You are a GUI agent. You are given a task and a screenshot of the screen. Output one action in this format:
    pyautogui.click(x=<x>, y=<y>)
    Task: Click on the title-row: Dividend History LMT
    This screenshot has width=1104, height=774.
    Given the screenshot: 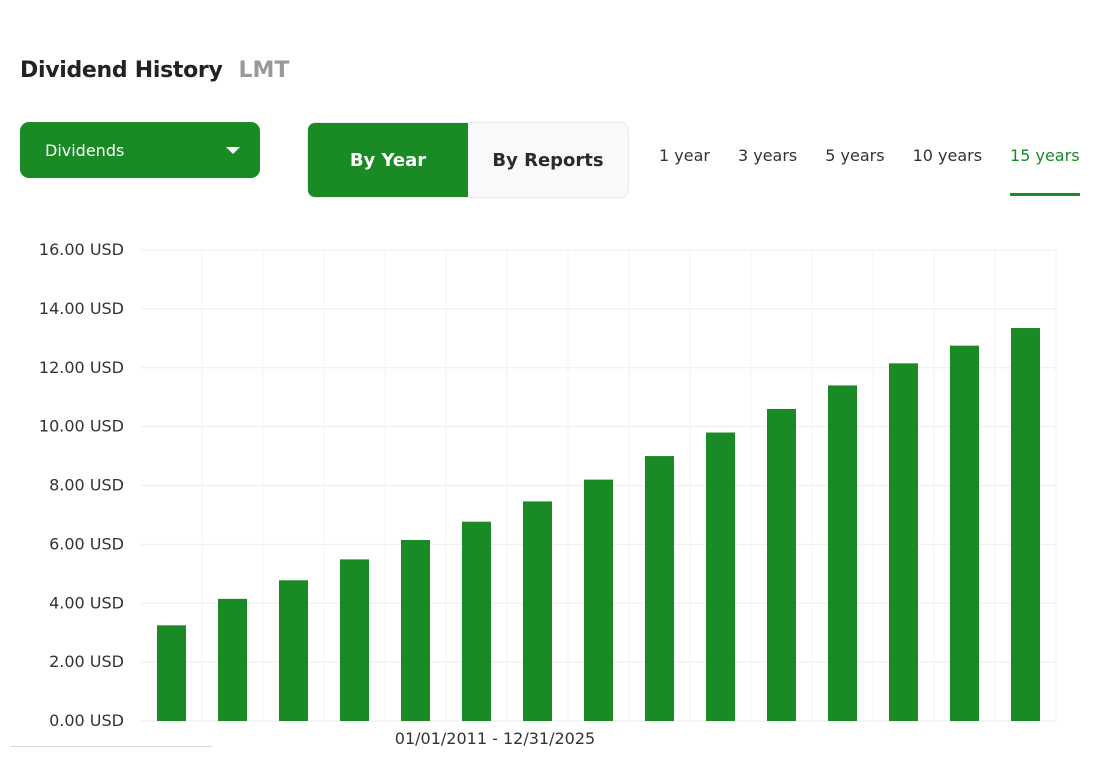 What is the action you would take?
    pyautogui.click(x=154, y=70)
    